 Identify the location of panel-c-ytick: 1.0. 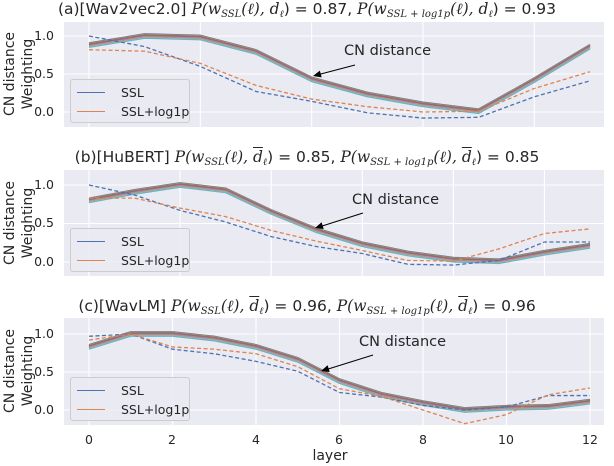
(44, 333).